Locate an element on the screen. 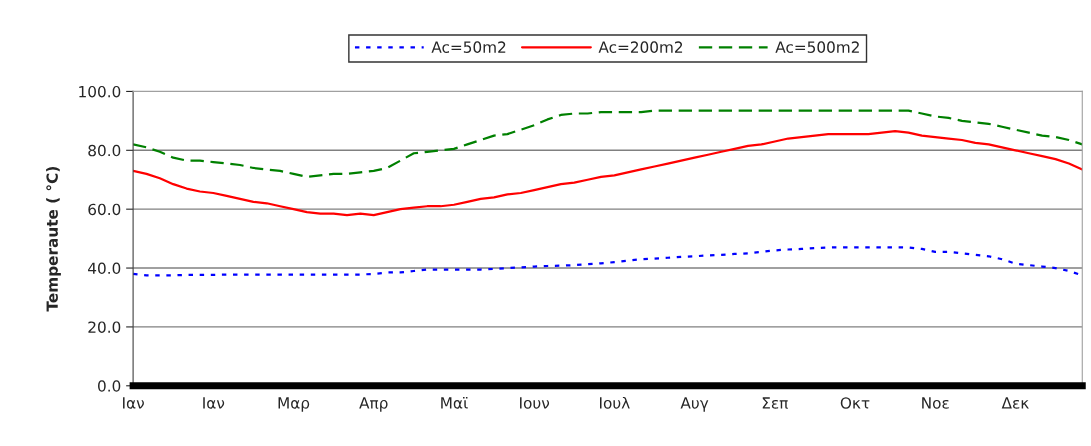 This screenshot has width=1091, height=446. x-tick-label: Μαϊ is located at coordinates (454, 402).